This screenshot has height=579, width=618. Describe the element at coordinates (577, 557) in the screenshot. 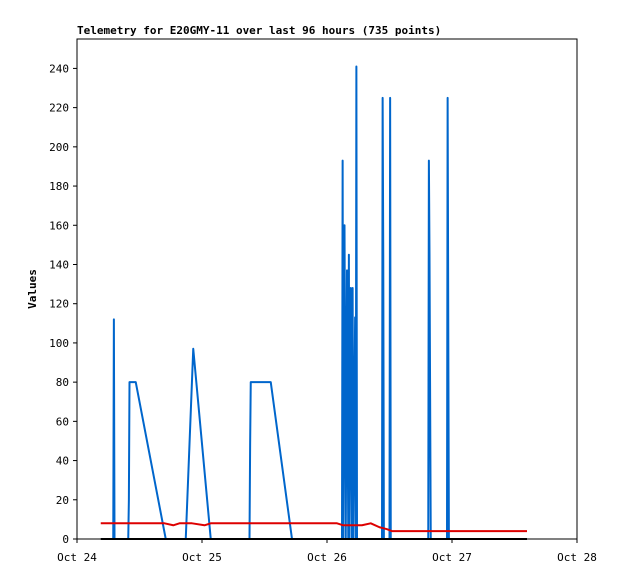

I see `x-tick-label: Oct 28` at that location.